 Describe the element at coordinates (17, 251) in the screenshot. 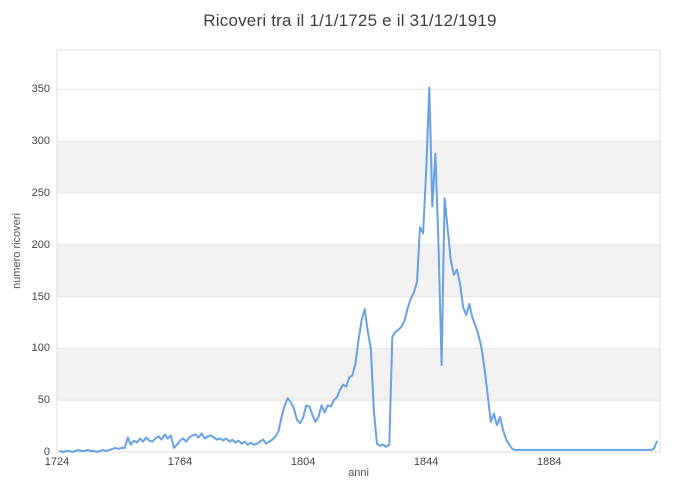

I see `y-axis-title: numero ricoveri` at that location.